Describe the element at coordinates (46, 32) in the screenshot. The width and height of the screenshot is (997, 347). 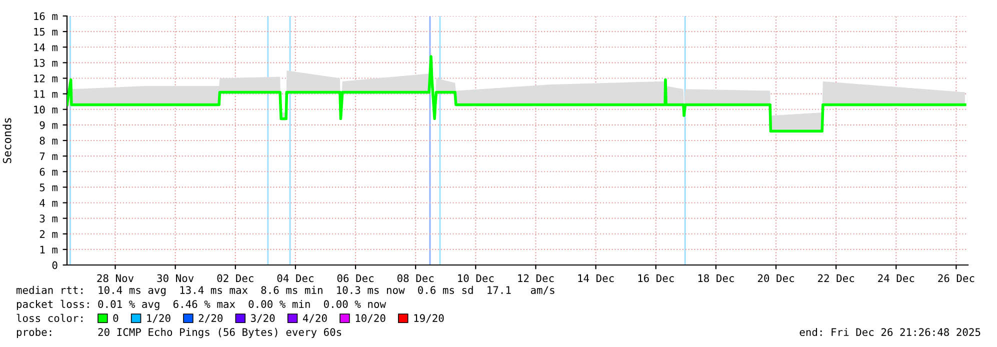
I see `y-tick-label: 15 m` at that location.